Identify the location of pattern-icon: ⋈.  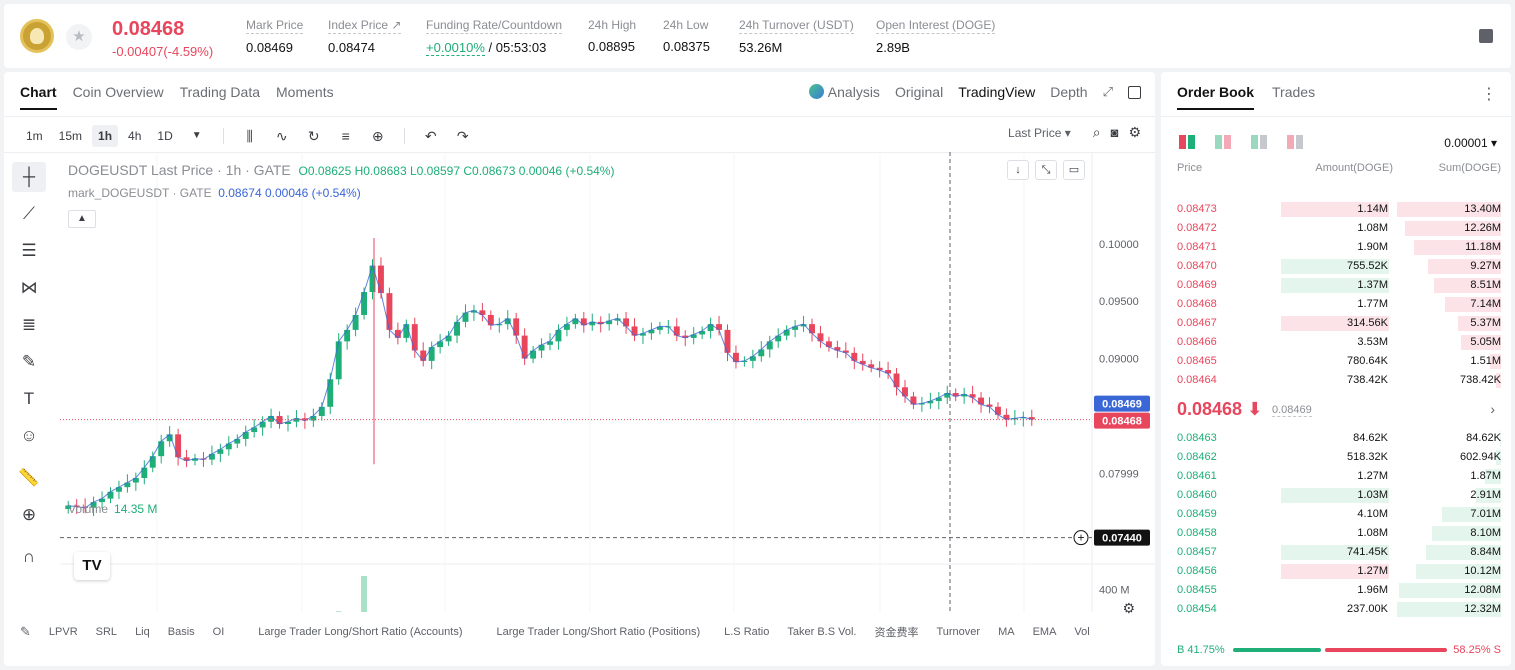
(29, 287).